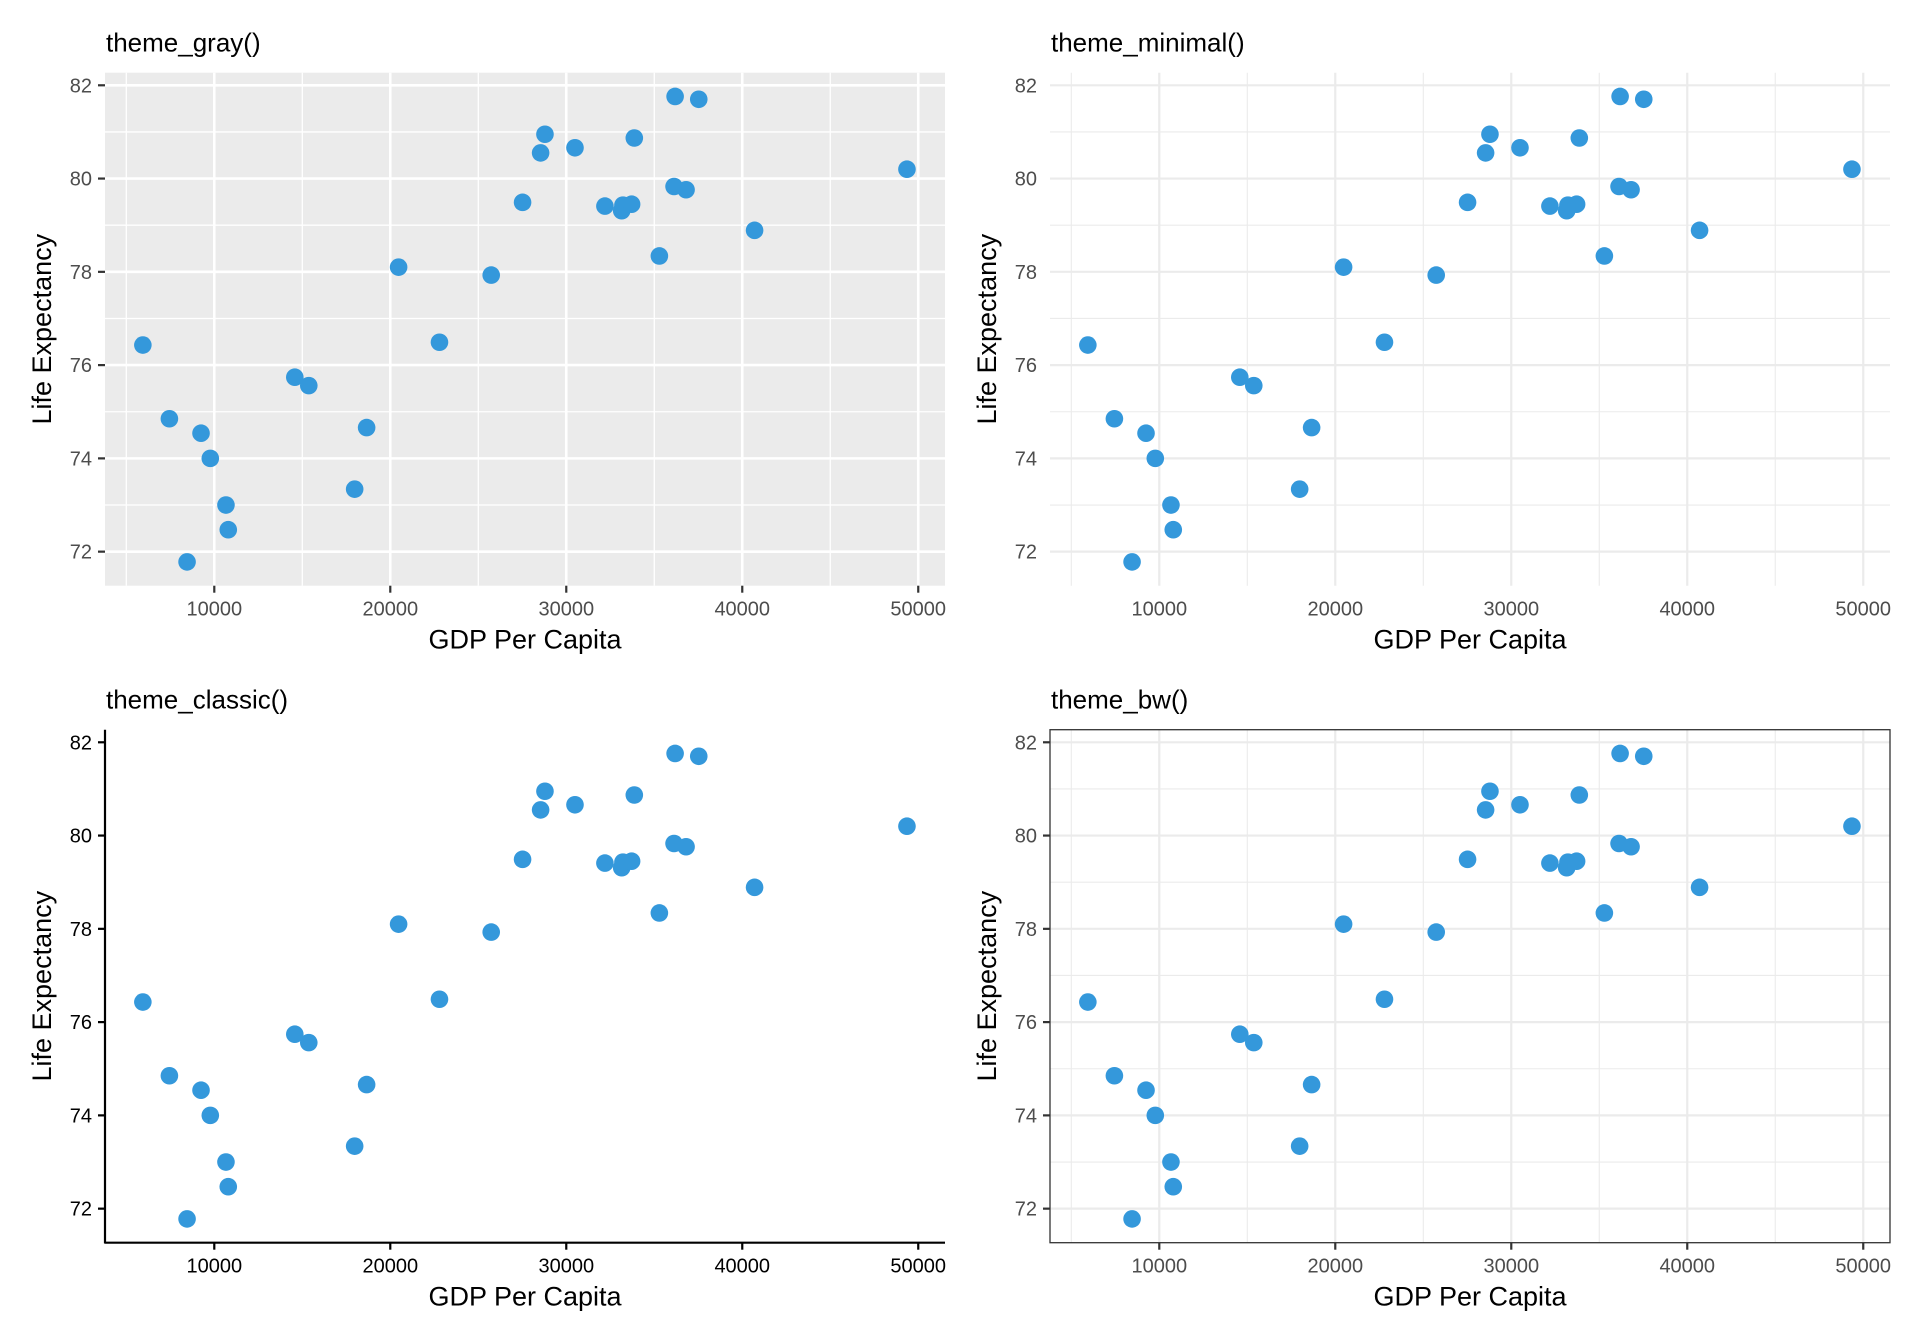 This screenshot has height=1344, width=1920. Describe the element at coordinates (1511, 610) in the screenshot. I see `x-tick-label: 30000` at that location.